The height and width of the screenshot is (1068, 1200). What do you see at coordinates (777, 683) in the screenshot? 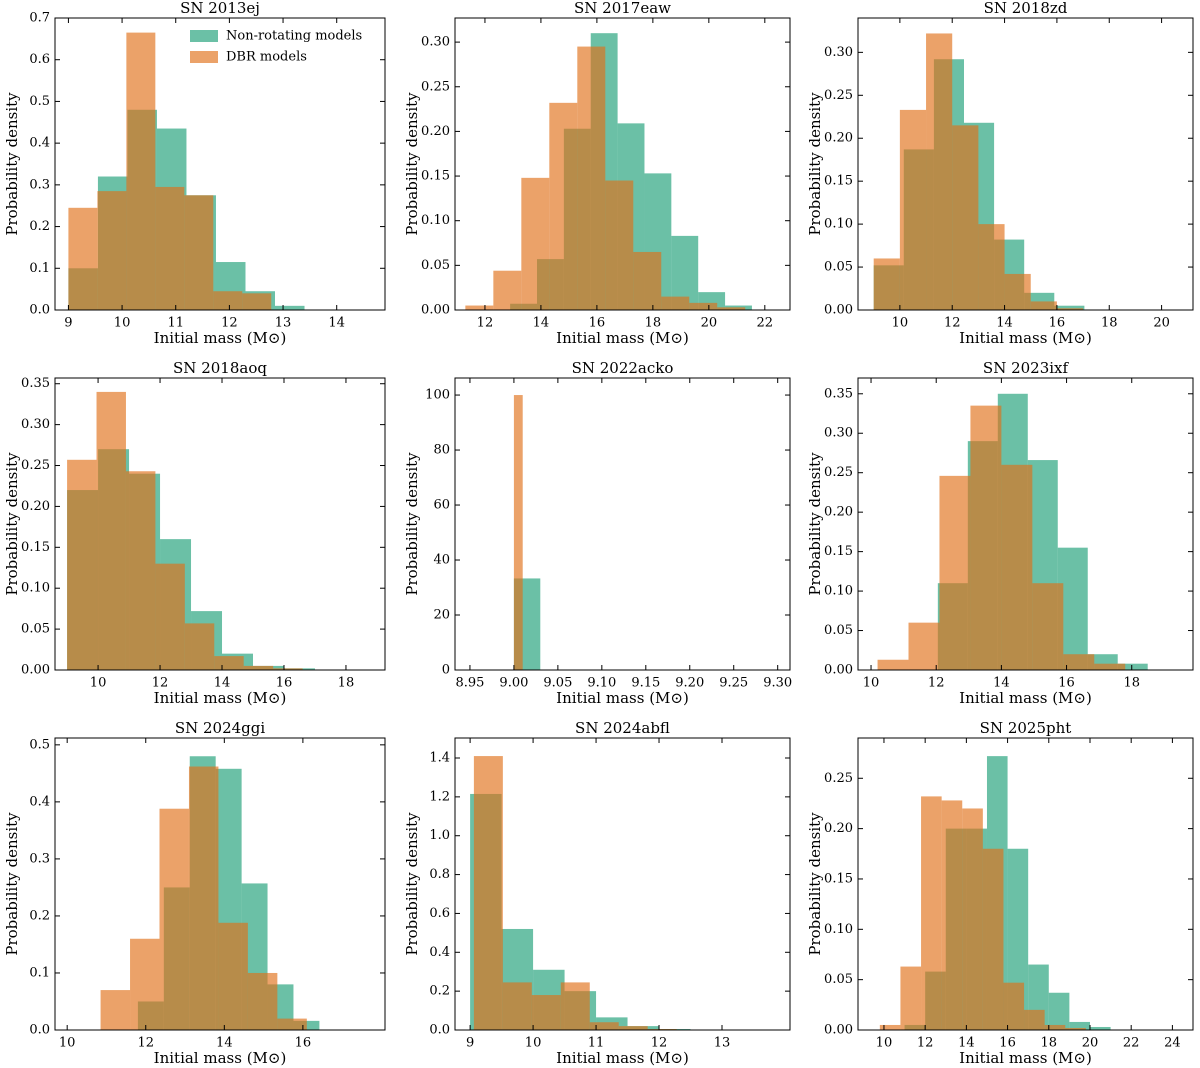
I see `x-tick-label: 9.30` at bounding box center [777, 683].